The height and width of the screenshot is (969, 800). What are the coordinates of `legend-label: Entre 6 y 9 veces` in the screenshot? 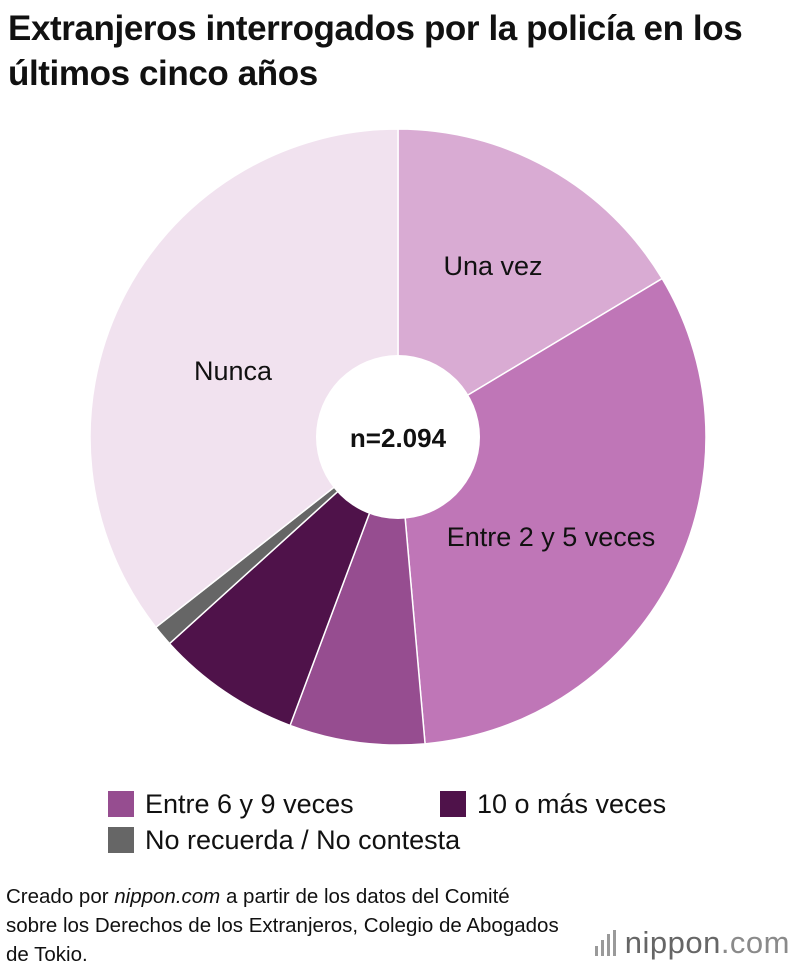 It's located at (249, 804).